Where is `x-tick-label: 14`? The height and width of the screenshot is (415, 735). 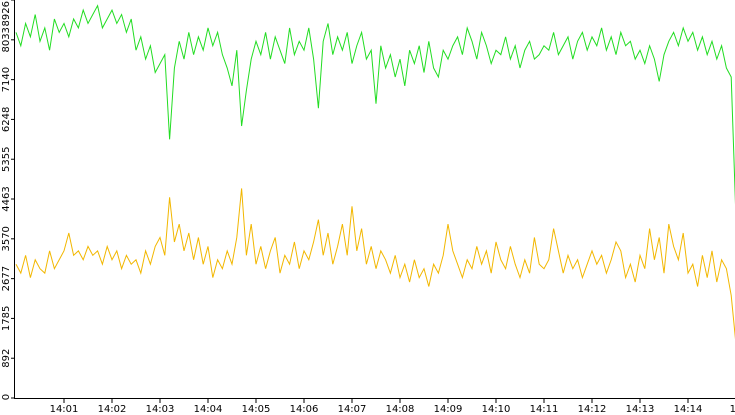 x-tick-label: 14 is located at coordinates (732, 409).